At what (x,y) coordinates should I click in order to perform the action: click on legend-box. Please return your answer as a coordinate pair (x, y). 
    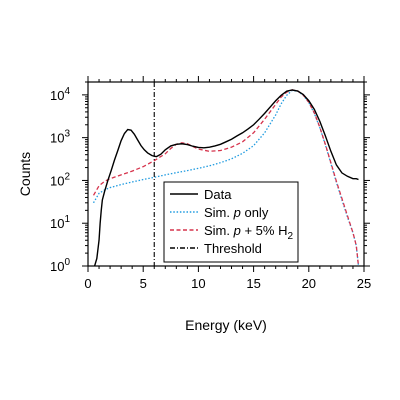
    Looking at the image, I should click on (231, 222).